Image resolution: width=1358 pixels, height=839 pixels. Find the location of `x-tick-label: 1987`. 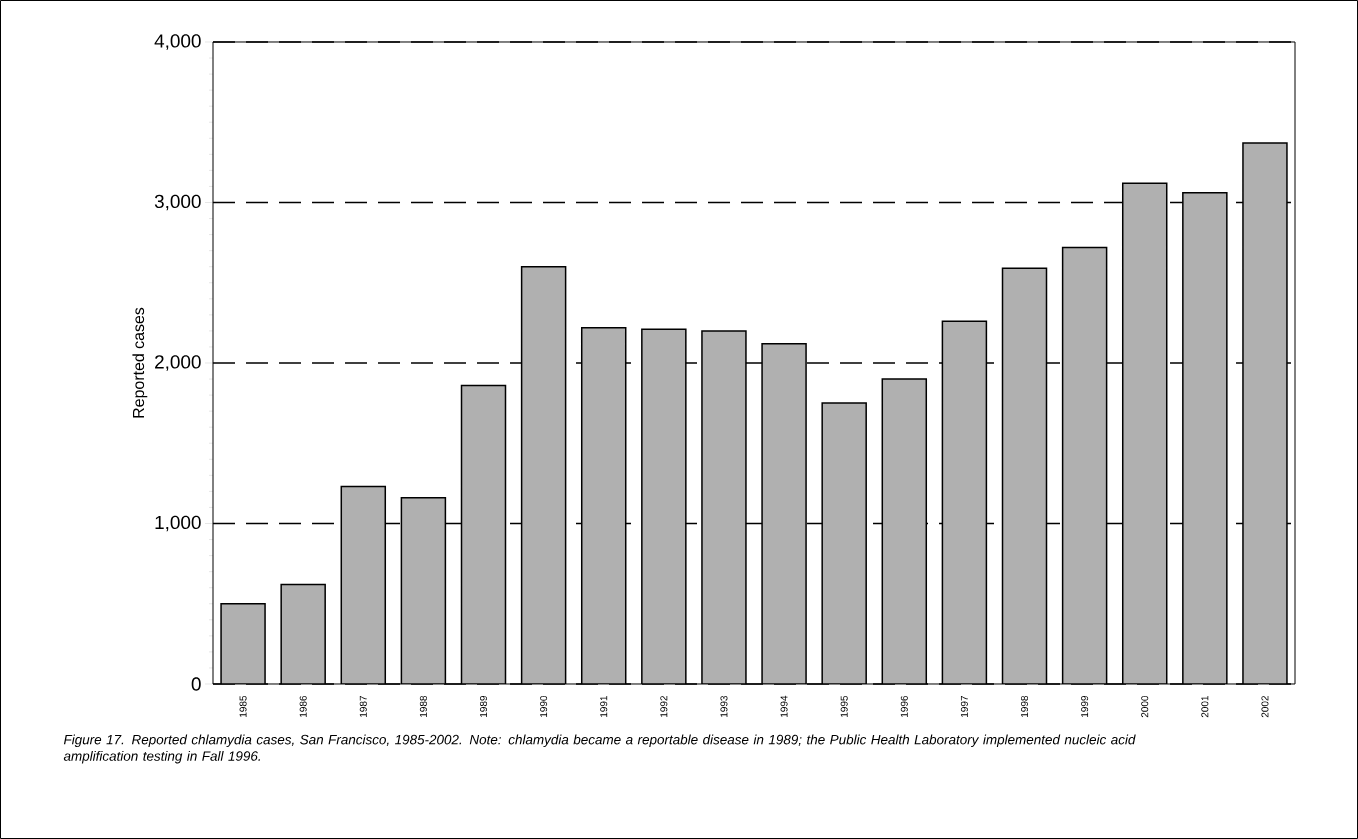

x-tick-label: 1987 is located at coordinates (363, 706).